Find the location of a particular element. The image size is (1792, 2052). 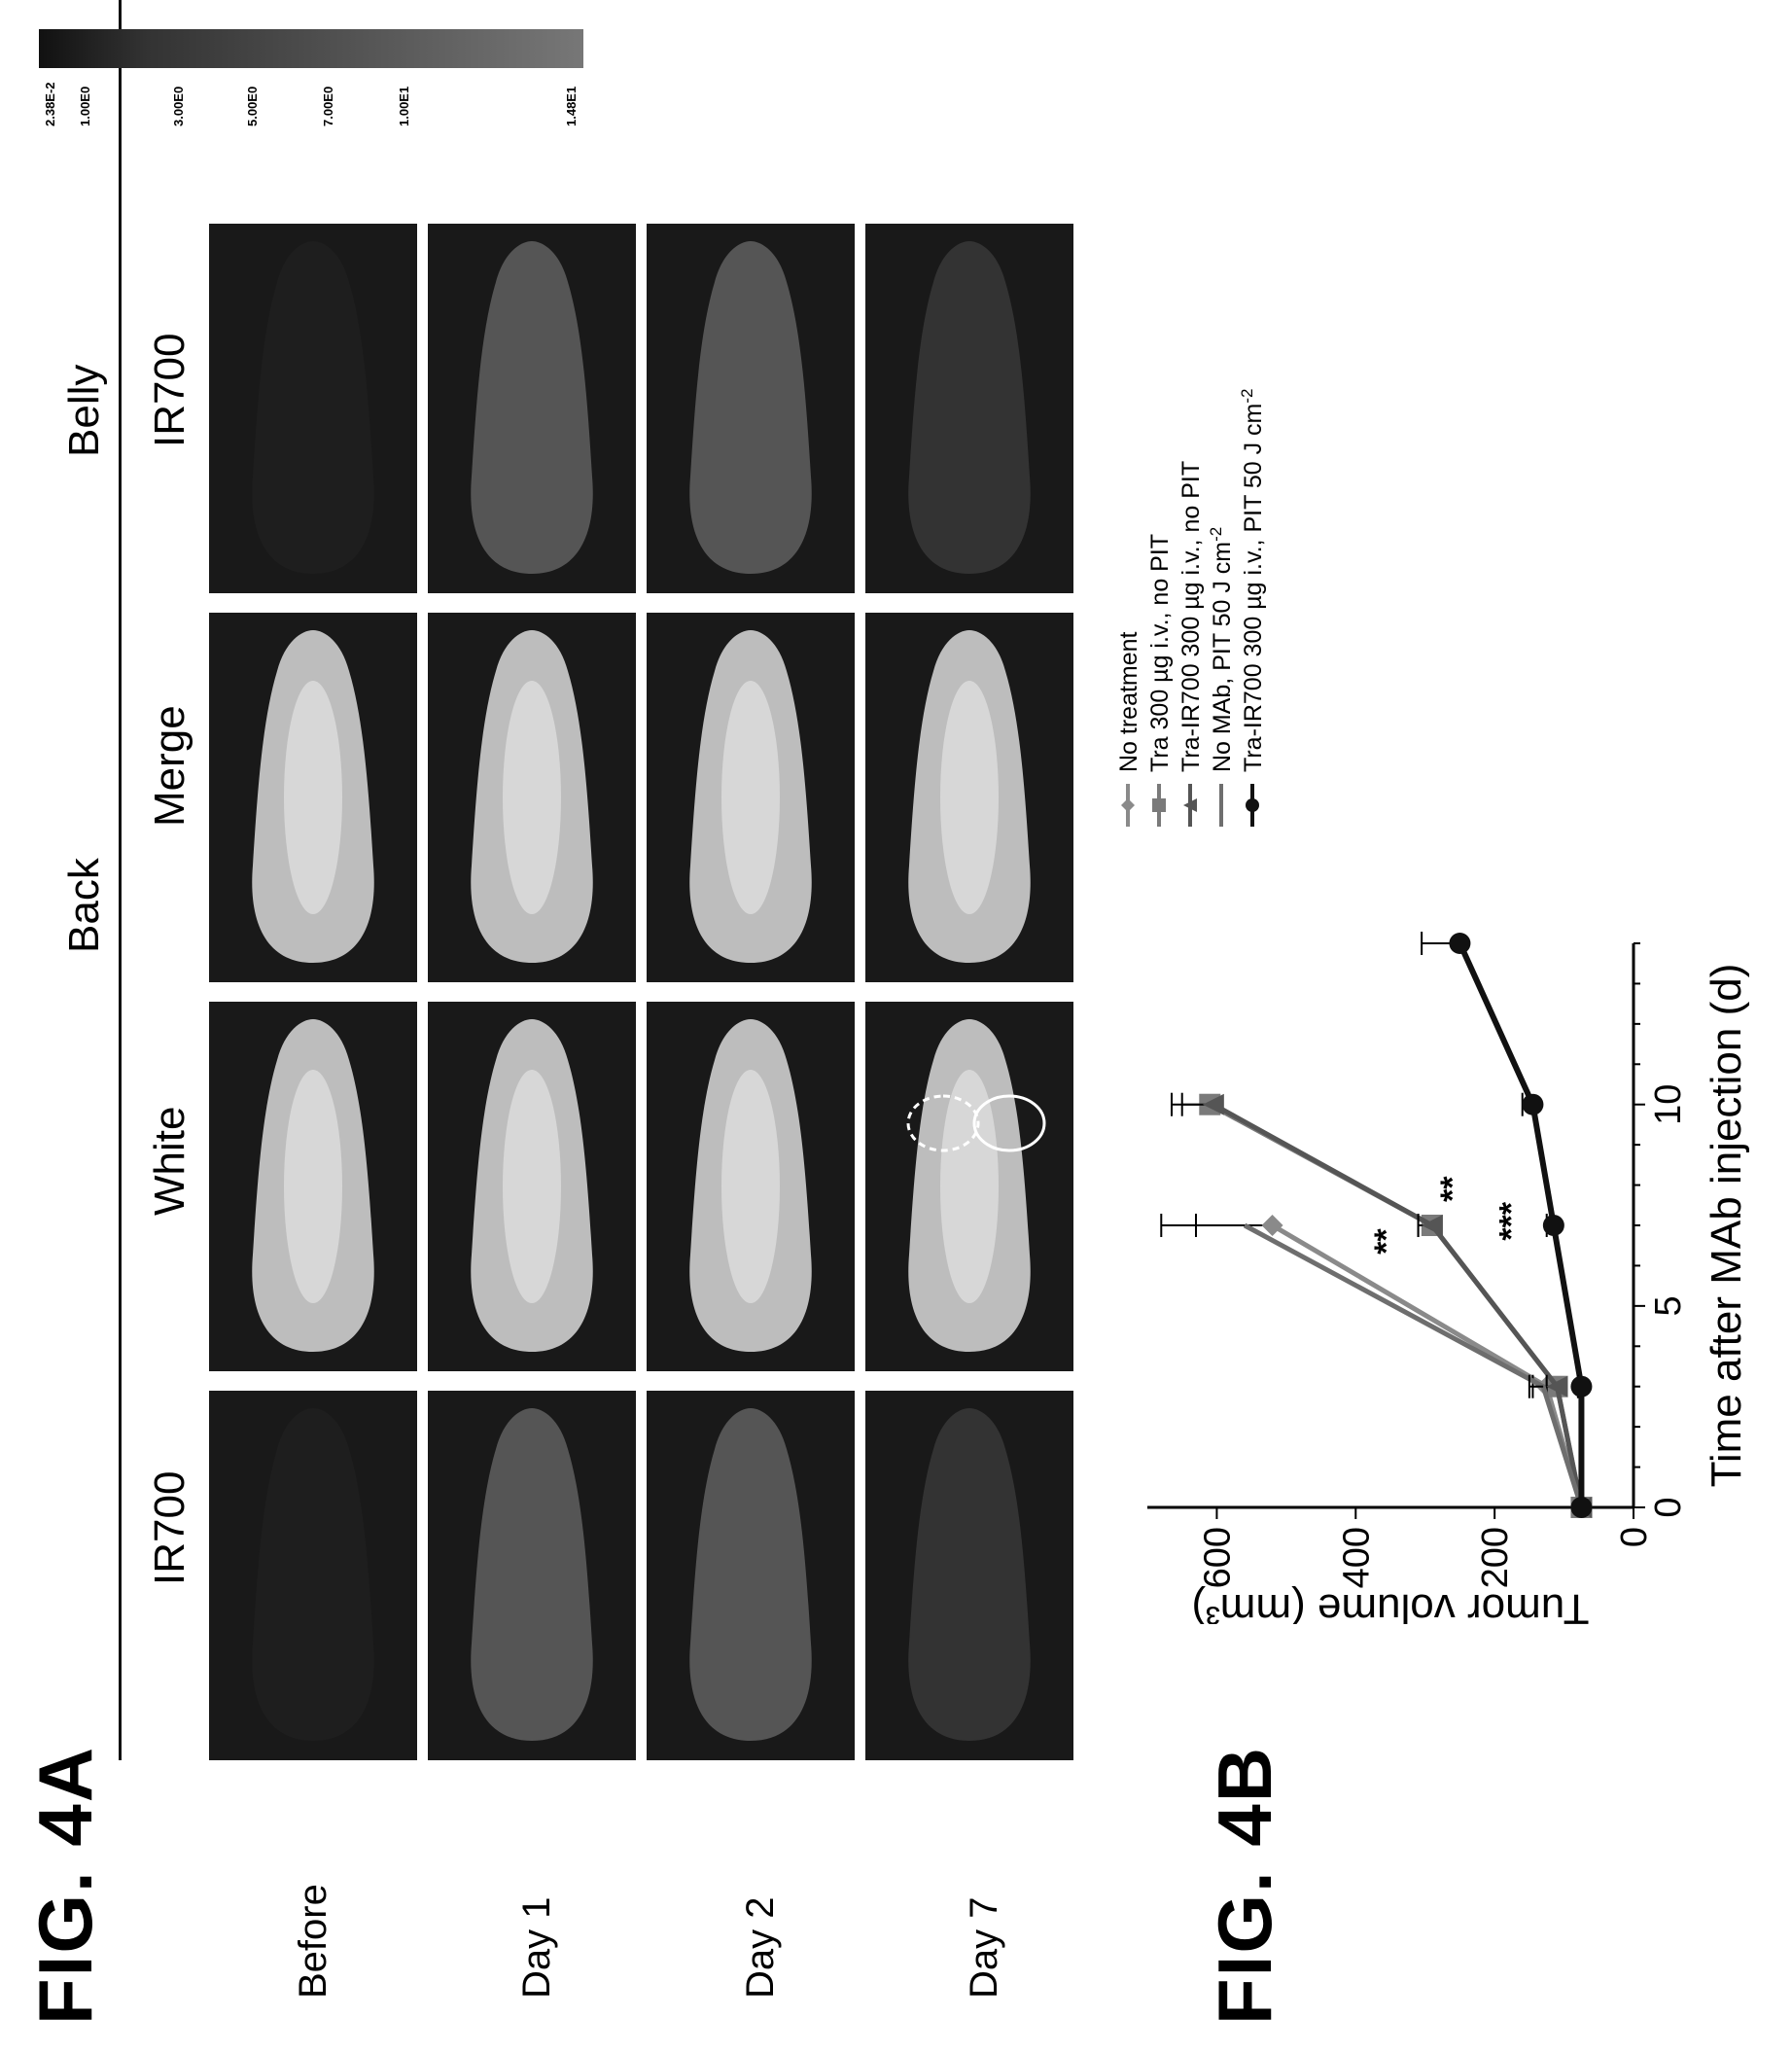

colorbar-tick-6: 2.38E-2 is located at coordinates (50, 104).